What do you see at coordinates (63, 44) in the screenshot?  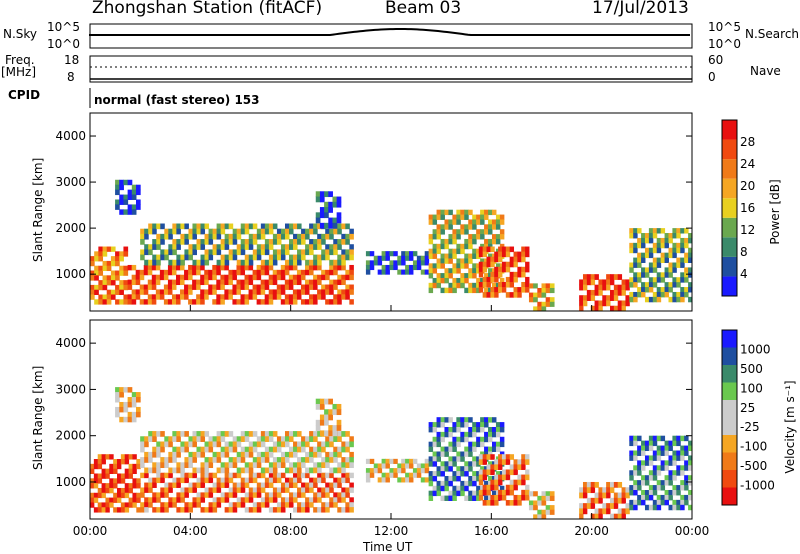 I see `sky-bottom: 10^0` at bounding box center [63, 44].